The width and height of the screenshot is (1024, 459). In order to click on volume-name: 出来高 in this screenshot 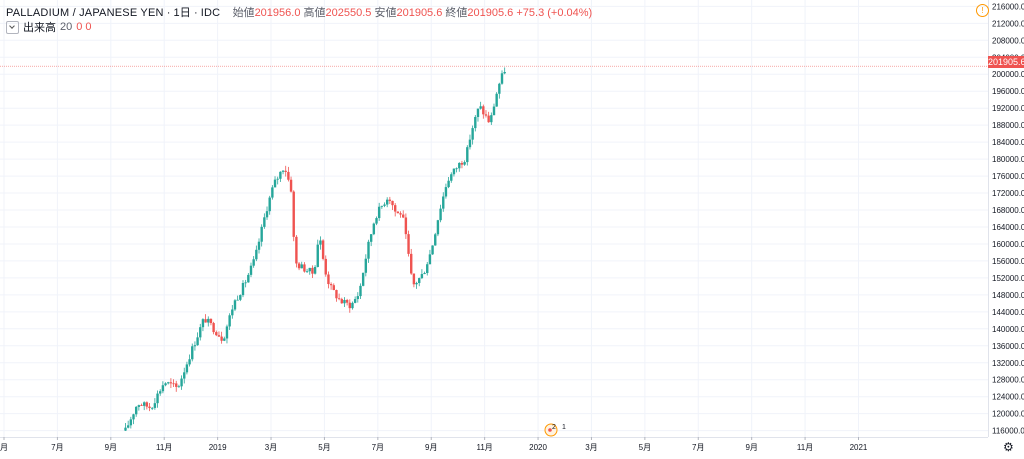, I will do `click(39, 28)`.